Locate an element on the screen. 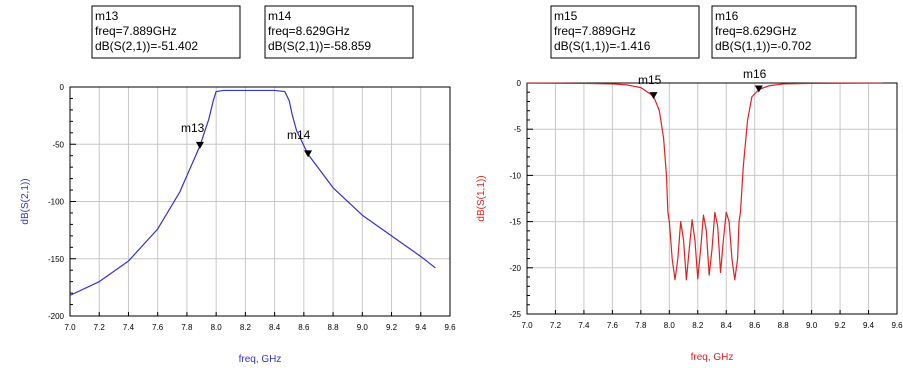  marker-readout-box-m14 is located at coordinates (339, 32).